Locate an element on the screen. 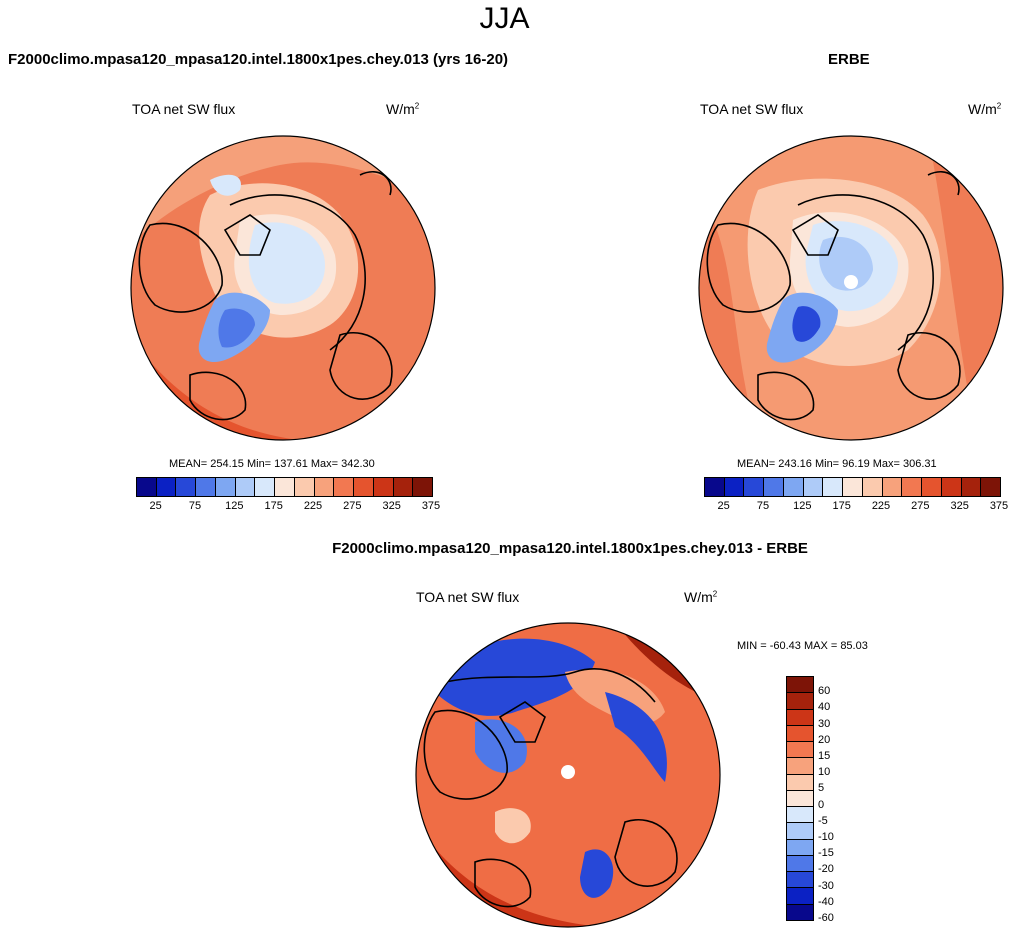 This screenshot has height=929, width=1009. panel1-variable-label: TOA net SW flux is located at coordinates (184, 109).